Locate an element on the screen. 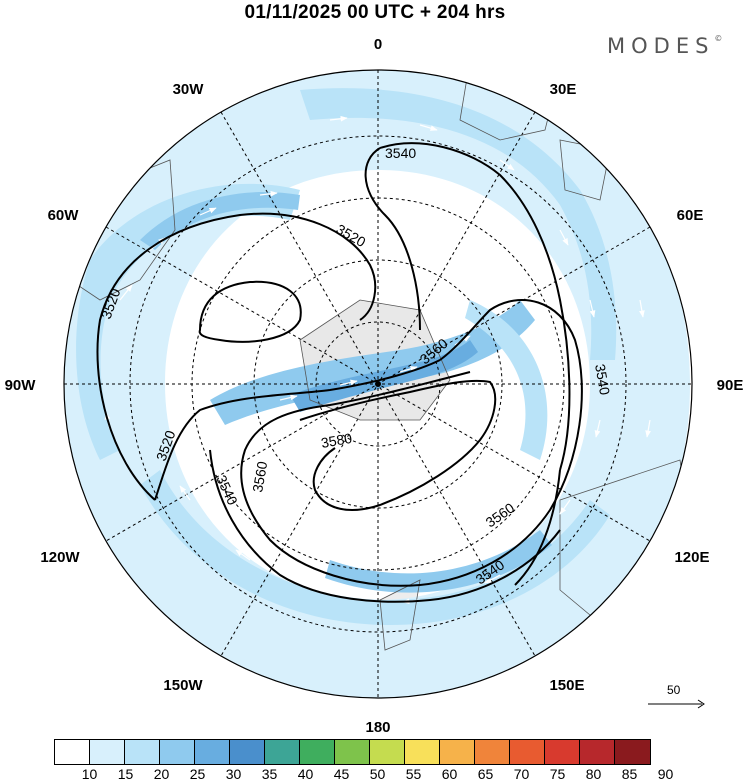 This screenshot has height=782, width=750. contour-3580-line is located at coordinates (398, 445).